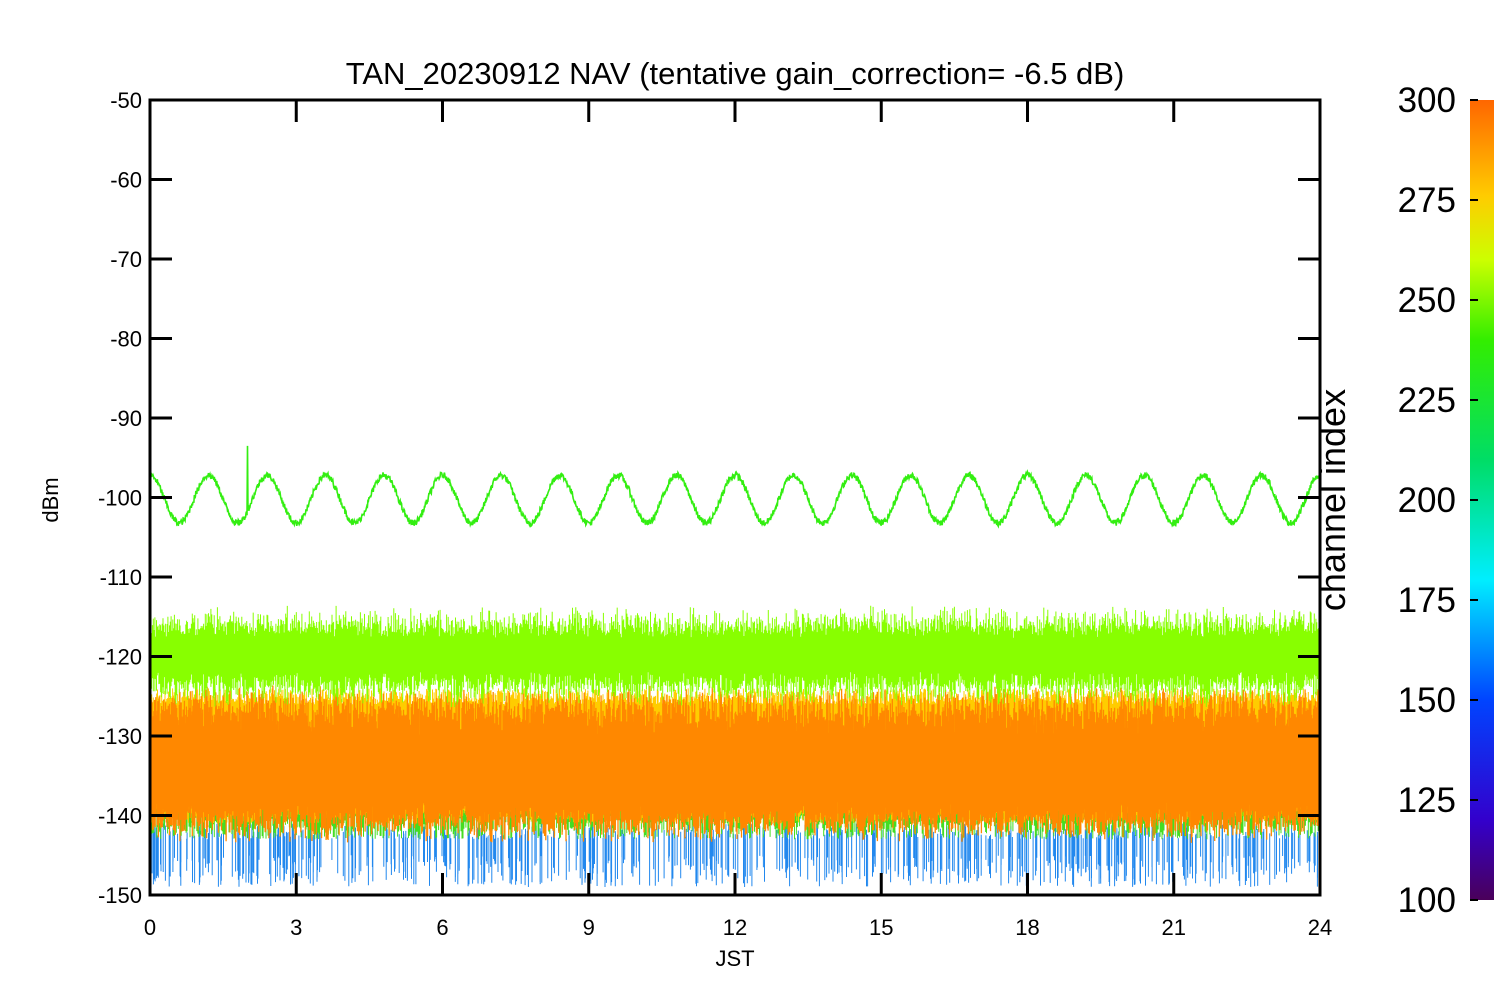 This screenshot has width=1500, height=1000. What do you see at coordinates (126, 339) in the screenshot?
I see `y-tick-label: -80` at bounding box center [126, 339].